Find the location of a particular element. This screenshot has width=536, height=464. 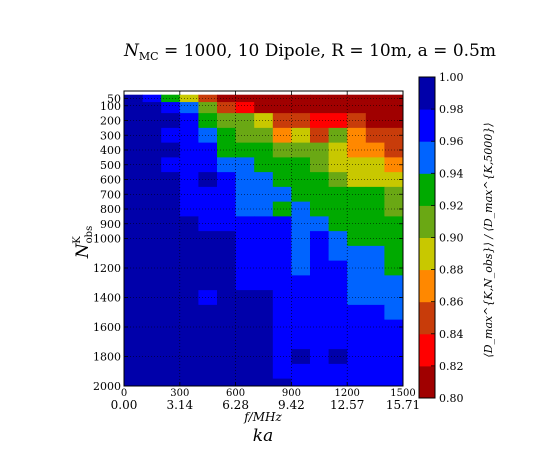

colorbar-label: ⟨D_max^{K,N_obs}⟩ / ⟨D_max^{K,5000}⟩ is located at coordinates (488, 239).